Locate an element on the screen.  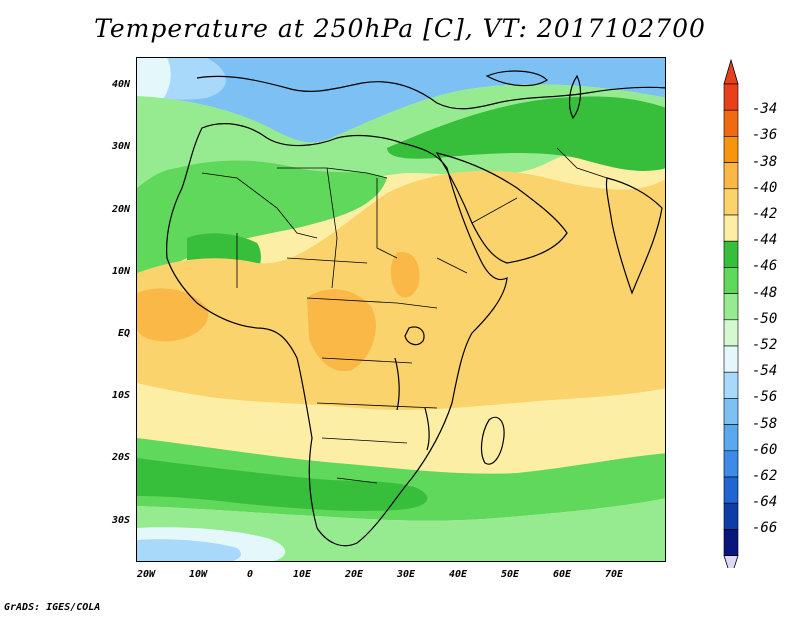
madagascar-coastline is located at coordinates (492, 440).